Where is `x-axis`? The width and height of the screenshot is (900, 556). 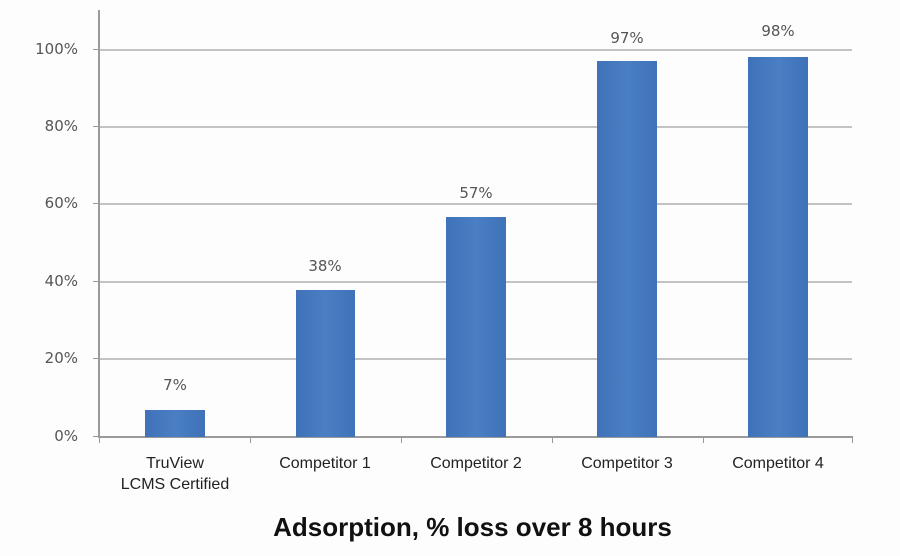
x-axis is located at coordinates (475, 437).